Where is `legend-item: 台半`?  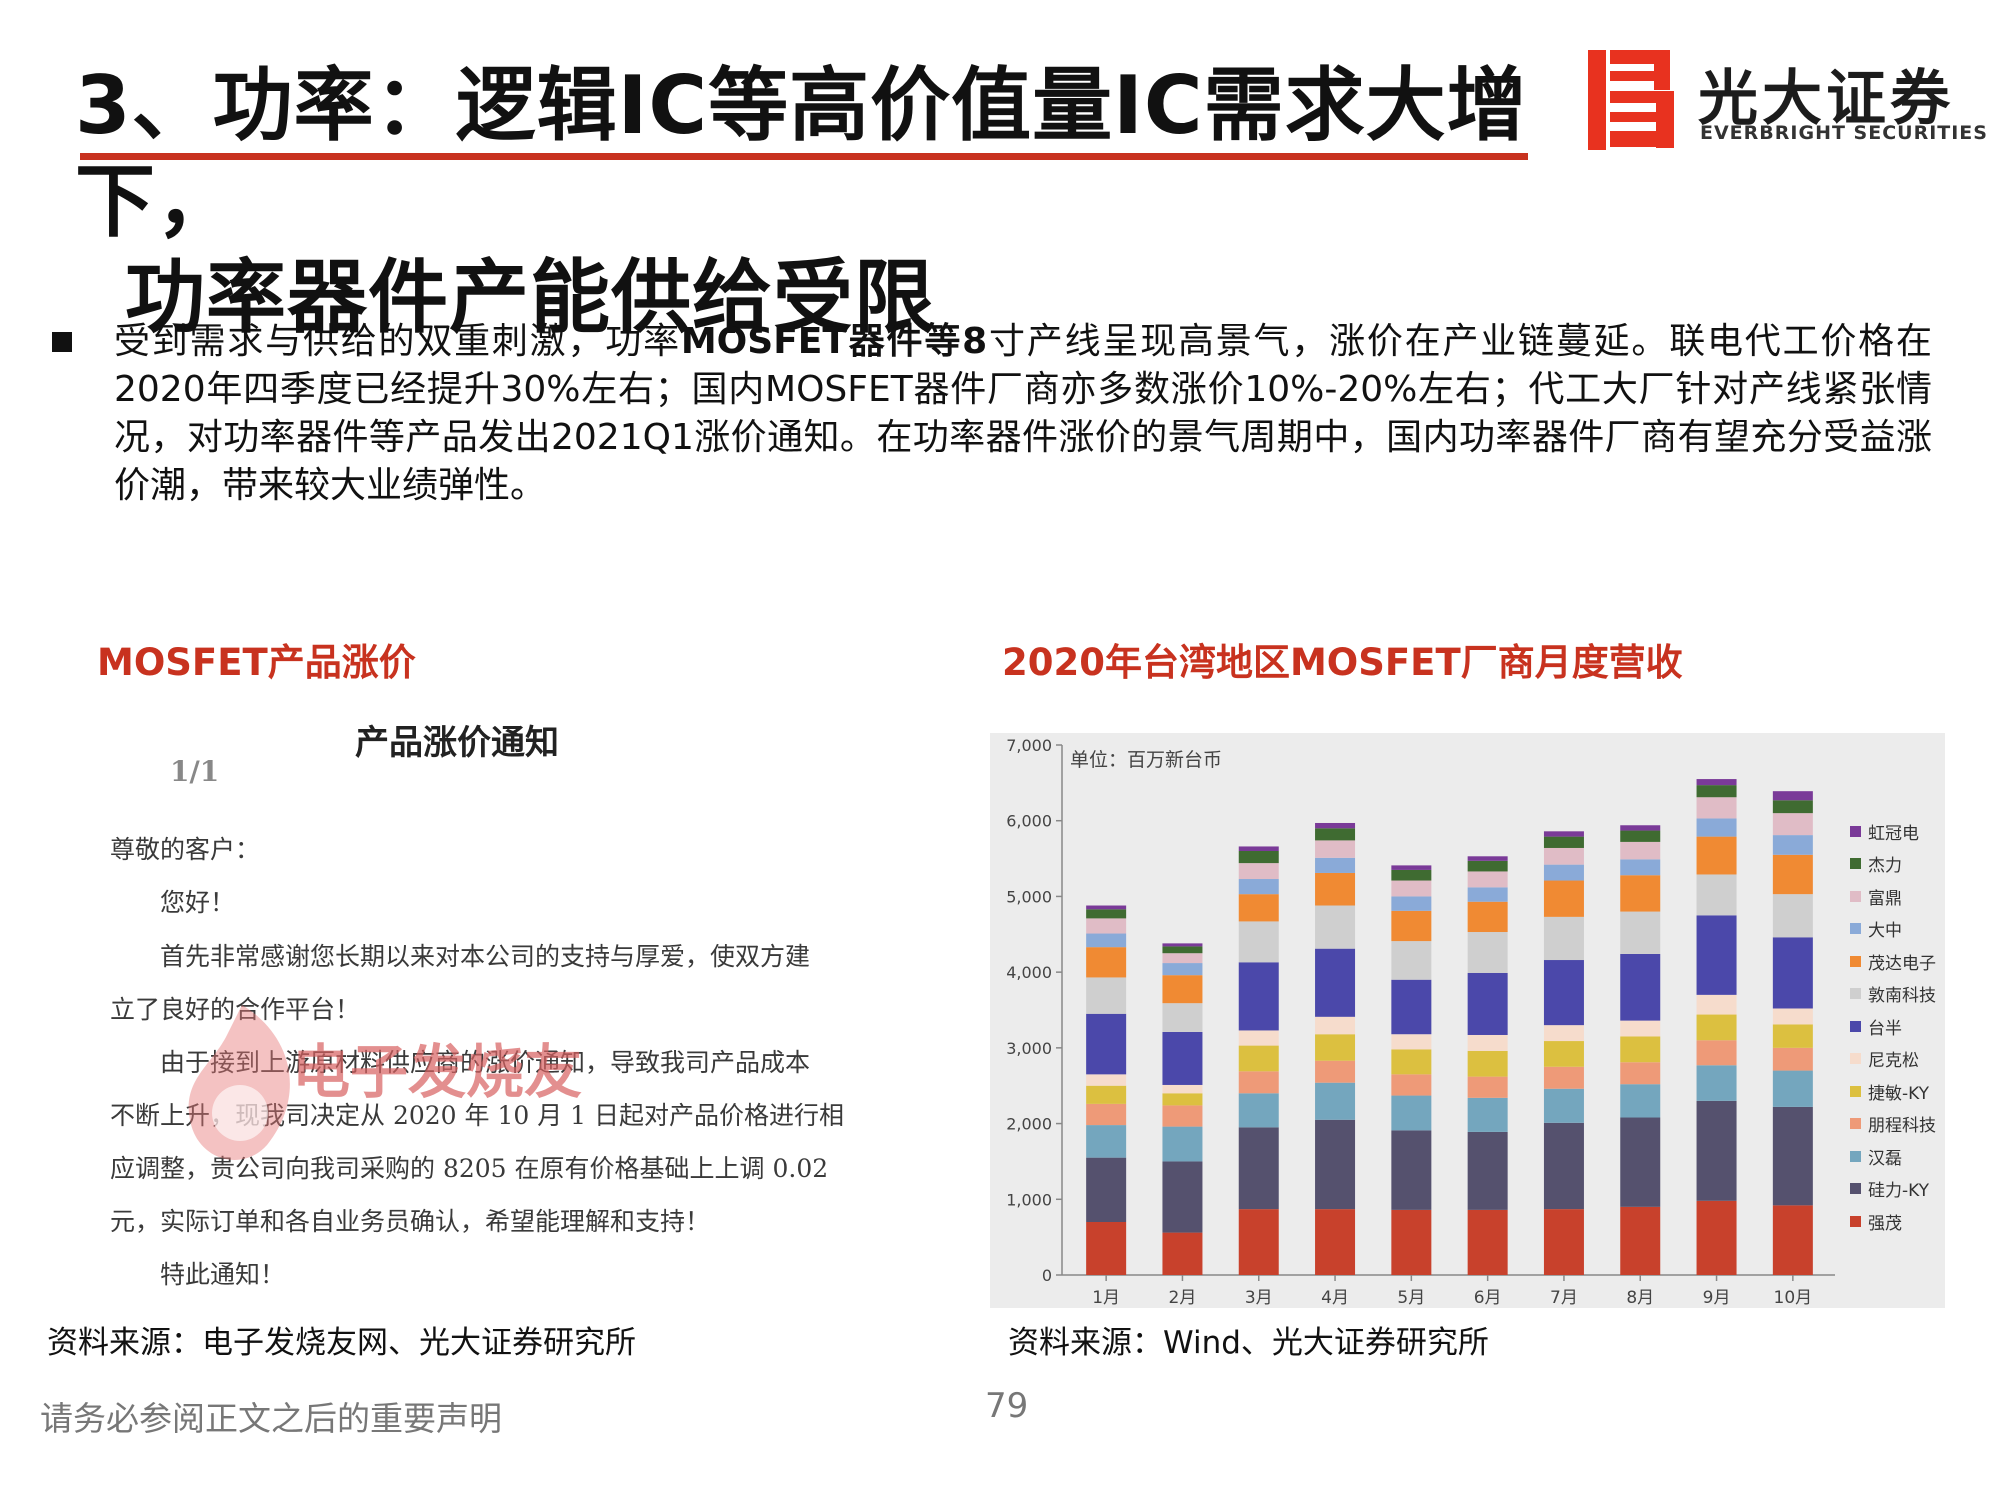
legend-item: 台半 is located at coordinates (1895, 1026).